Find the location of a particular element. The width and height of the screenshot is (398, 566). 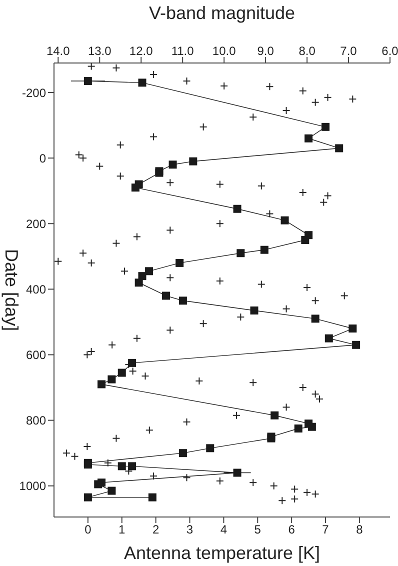

x-tick-label: 0 is located at coordinates (88, 529).